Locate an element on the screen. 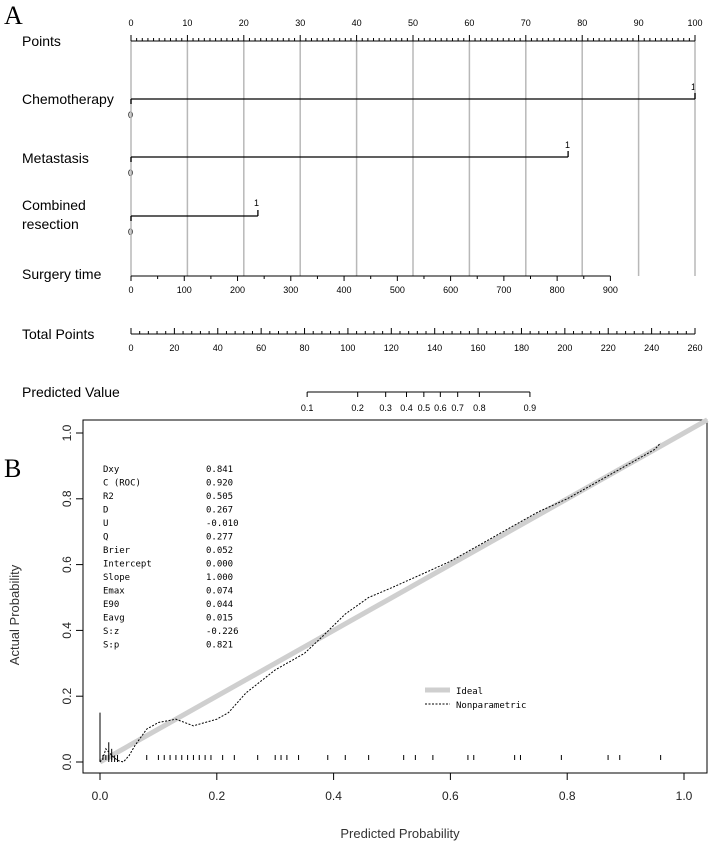 This screenshot has width=709, height=846. x-tick-label-0.0: 0.0 is located at coordinates (100, 796).